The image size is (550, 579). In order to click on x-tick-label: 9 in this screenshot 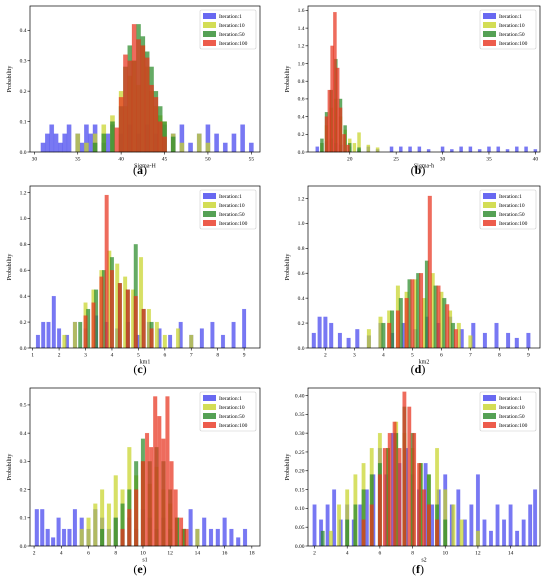, I will do `click(244, 356)`.